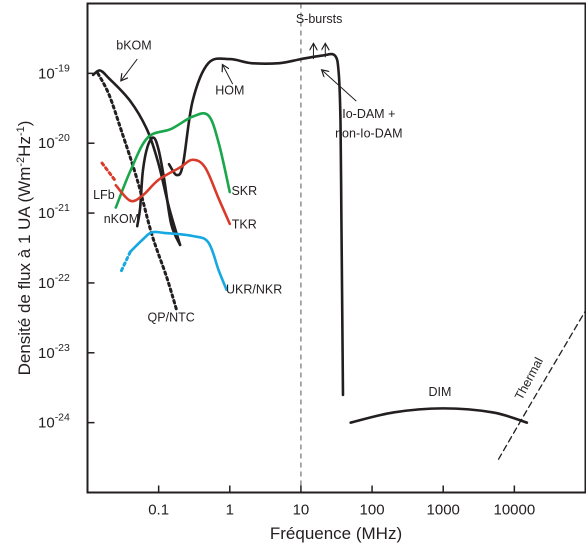  Describe the element at coordinates (368, 114) in the screenshot. I see `label-io-dam: Io-DAM +` at that location.